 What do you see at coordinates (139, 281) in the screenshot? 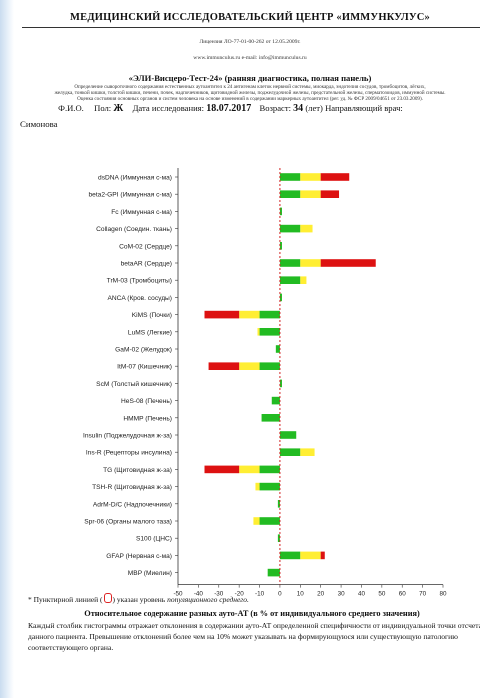
I see `category-label: TrM-03 (Тромбоциты)` at bounding box center [139, 281].